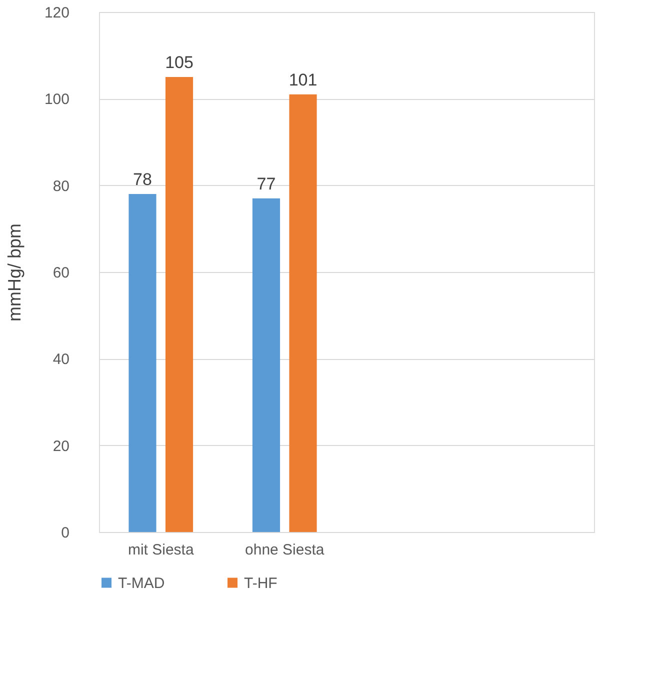 Image resolution: width=654 pixels, height=675 pixels. Describe the element at coordinates (285, 550) in the screenshot. I see `x-tick-label: ohne Siesta` at that location.